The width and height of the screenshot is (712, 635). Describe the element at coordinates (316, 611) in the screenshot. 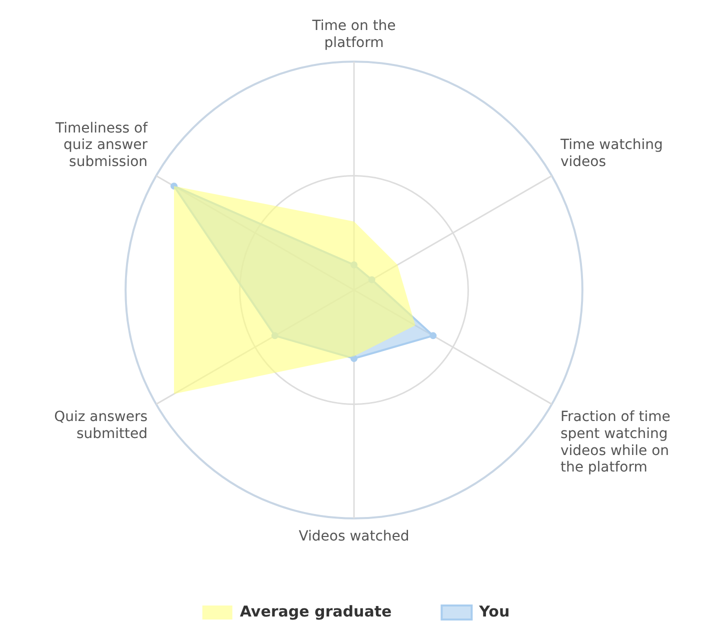

I see `legend-label: Average graduate` at that location.